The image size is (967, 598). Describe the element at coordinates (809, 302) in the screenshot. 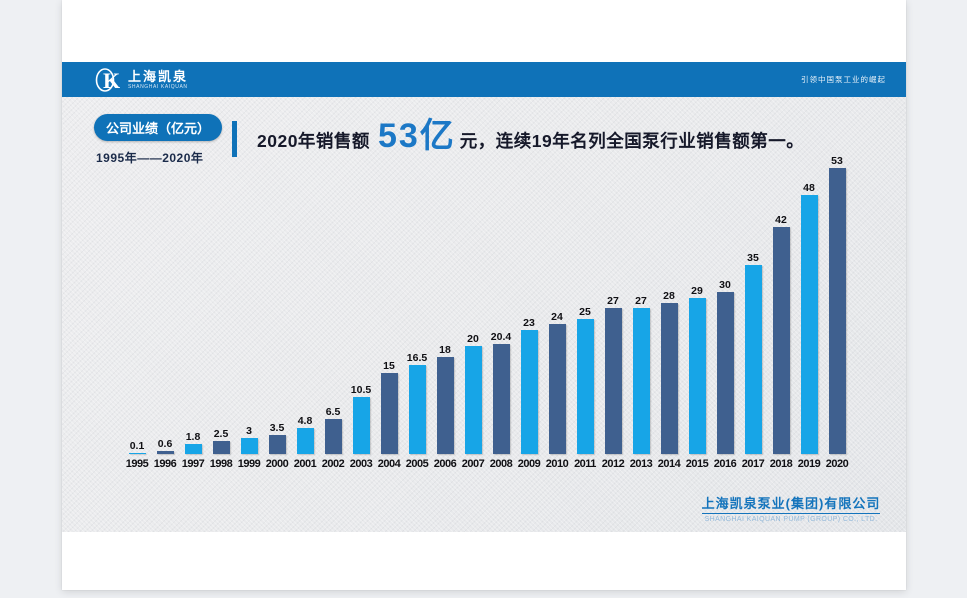

I see `bar-area: 48` at that location.